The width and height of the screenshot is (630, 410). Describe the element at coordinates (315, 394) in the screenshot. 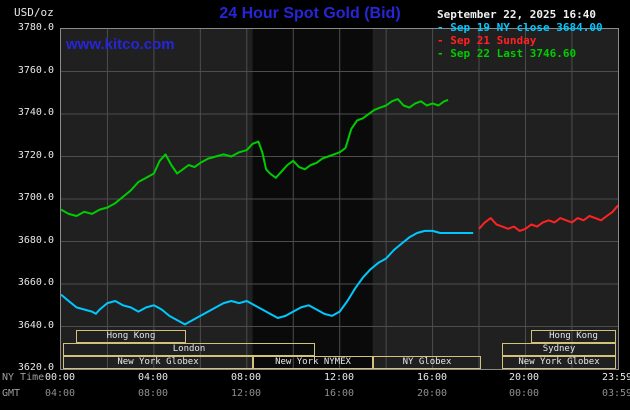

I see `x-axis-gmt-row: GMT 04:00 08:00 12:00 16:00 20:00 00:00 03:59` at that location.